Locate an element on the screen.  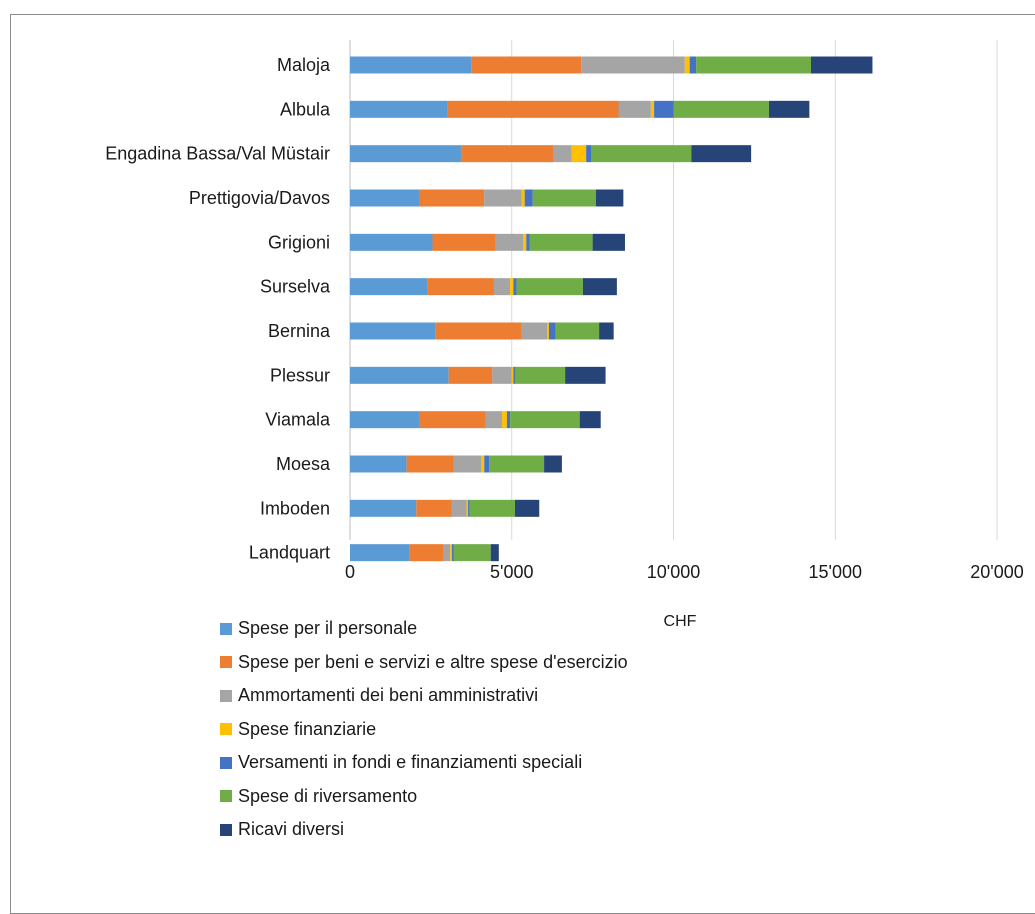
x-tick-labels: 0 5'000 10'000 15'000 20'000 is located at coordinates (684, 572).